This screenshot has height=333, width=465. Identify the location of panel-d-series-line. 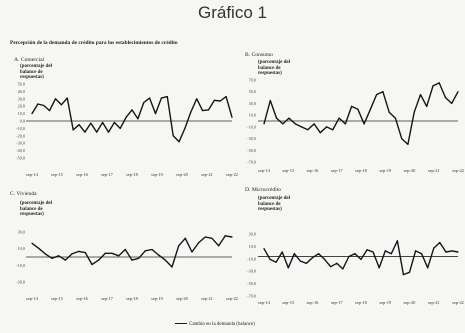
(361, 258).